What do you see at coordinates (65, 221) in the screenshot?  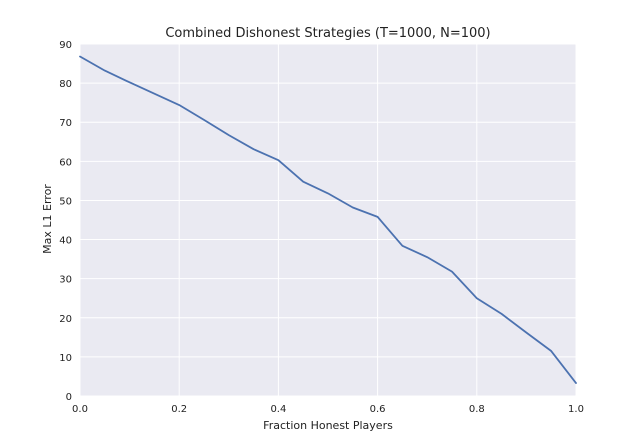 I see `y-axis-ticks: 0 10 20 30 40 50 60 70 80 90` at bounding box center [65, 221].